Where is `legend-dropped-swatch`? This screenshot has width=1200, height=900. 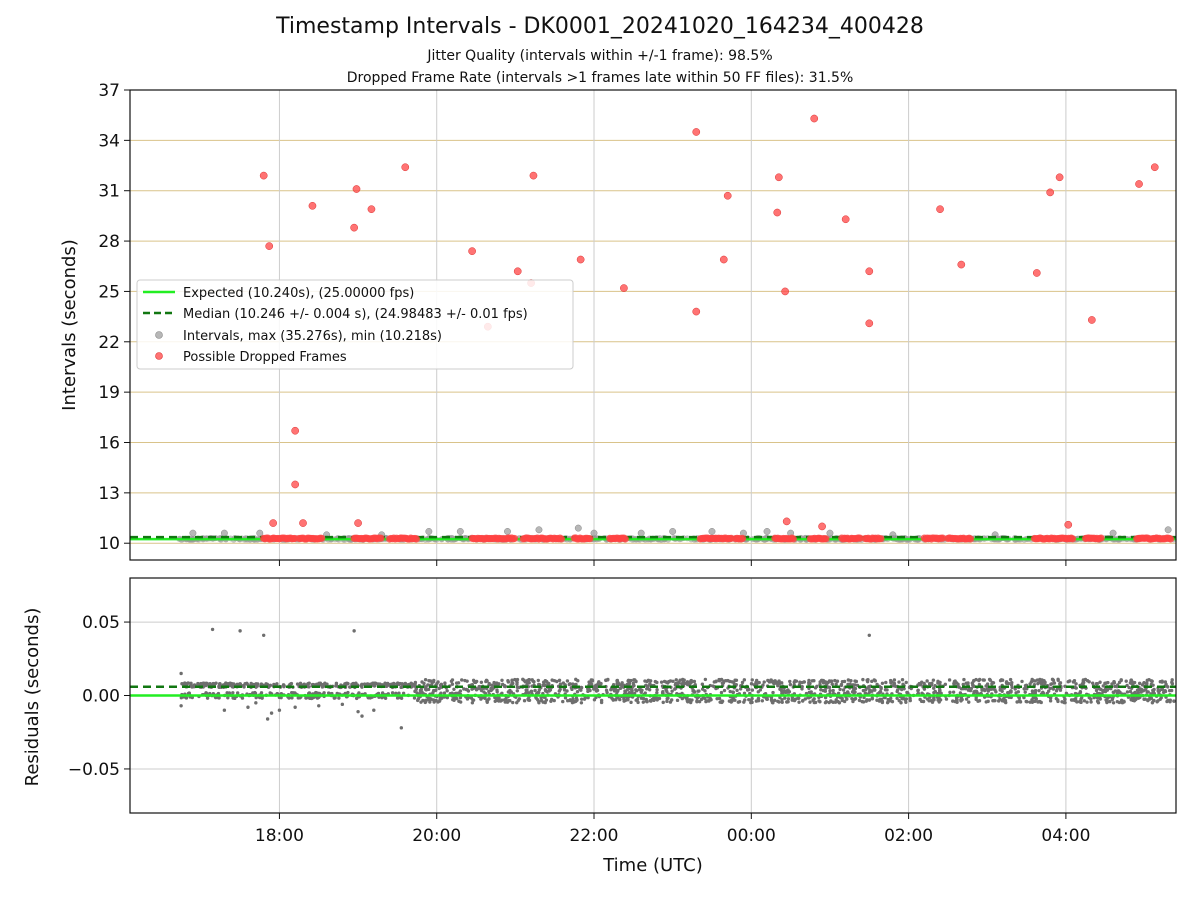
legend-dropped-swatch is located at coordinates (159, 356).